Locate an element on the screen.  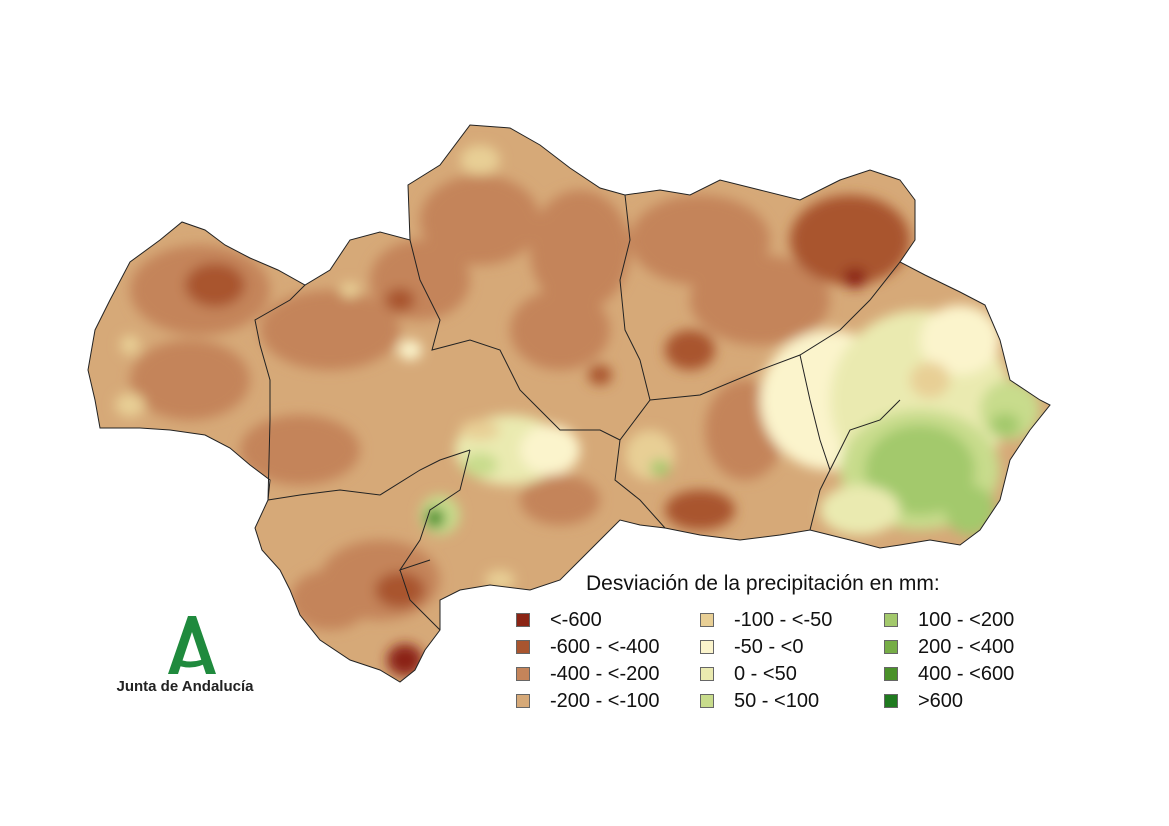
legend-label: -100 - <-50 is located at coordinates (783, 619).